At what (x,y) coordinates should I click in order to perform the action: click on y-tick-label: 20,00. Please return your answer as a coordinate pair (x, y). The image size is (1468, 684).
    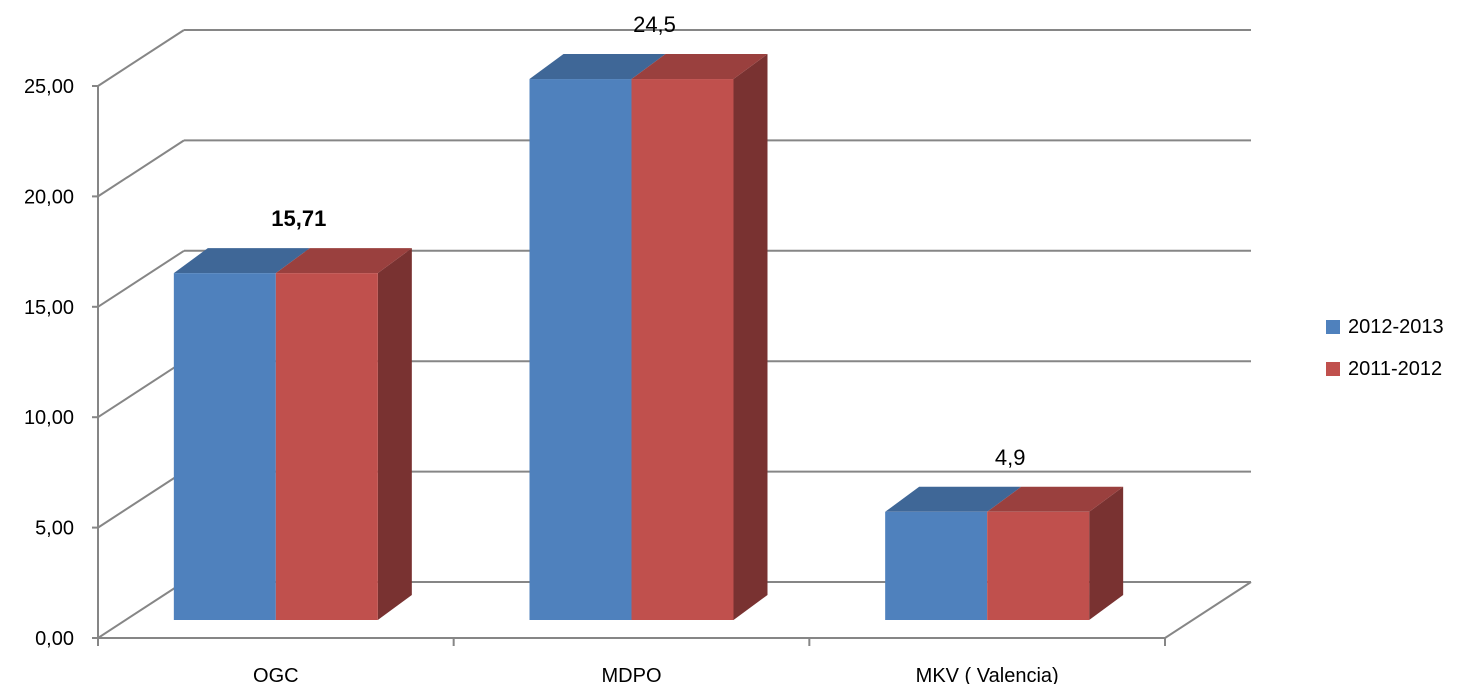
    Looking at the image, I should click on (49, 197).